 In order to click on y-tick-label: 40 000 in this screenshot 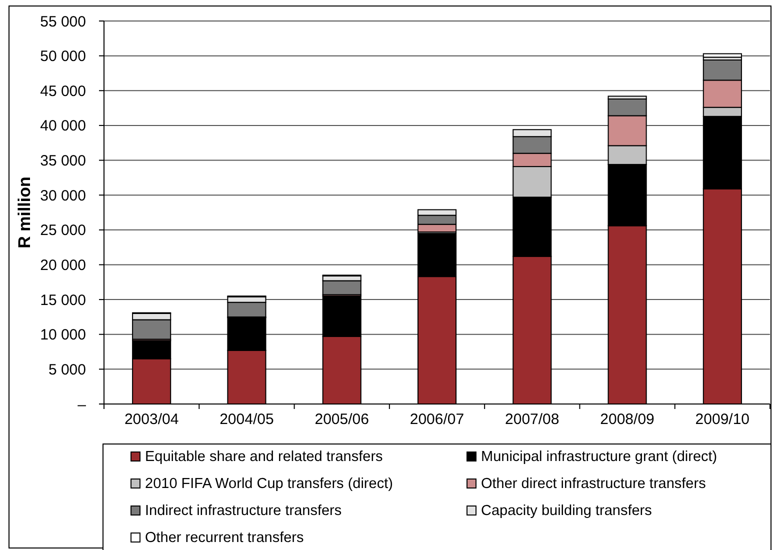, I will do `click(63, 126)`.